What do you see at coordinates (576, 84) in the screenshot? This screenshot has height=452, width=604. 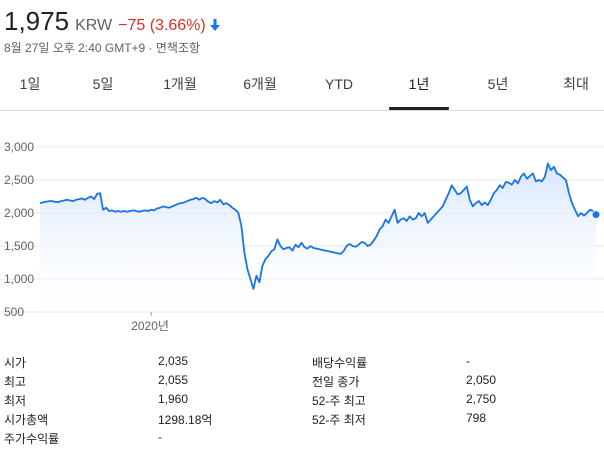 I see `tab-max: 최대` at bounding box center [576, 84].